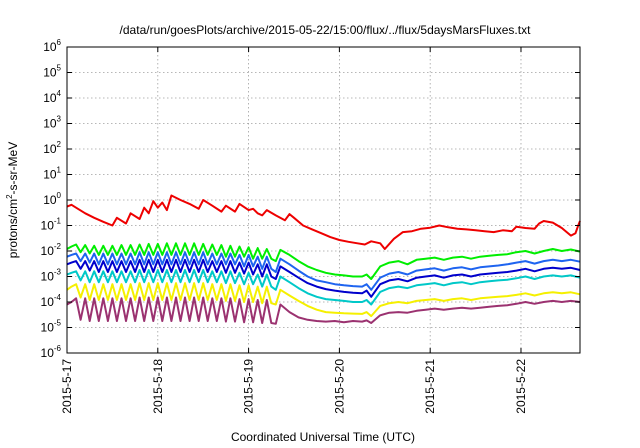 The height and width of the screenshot is (448, 640). Describe the element at coordinates (58, 348) in the screenshot. I see `y-tick-exponent: -6` at that location.